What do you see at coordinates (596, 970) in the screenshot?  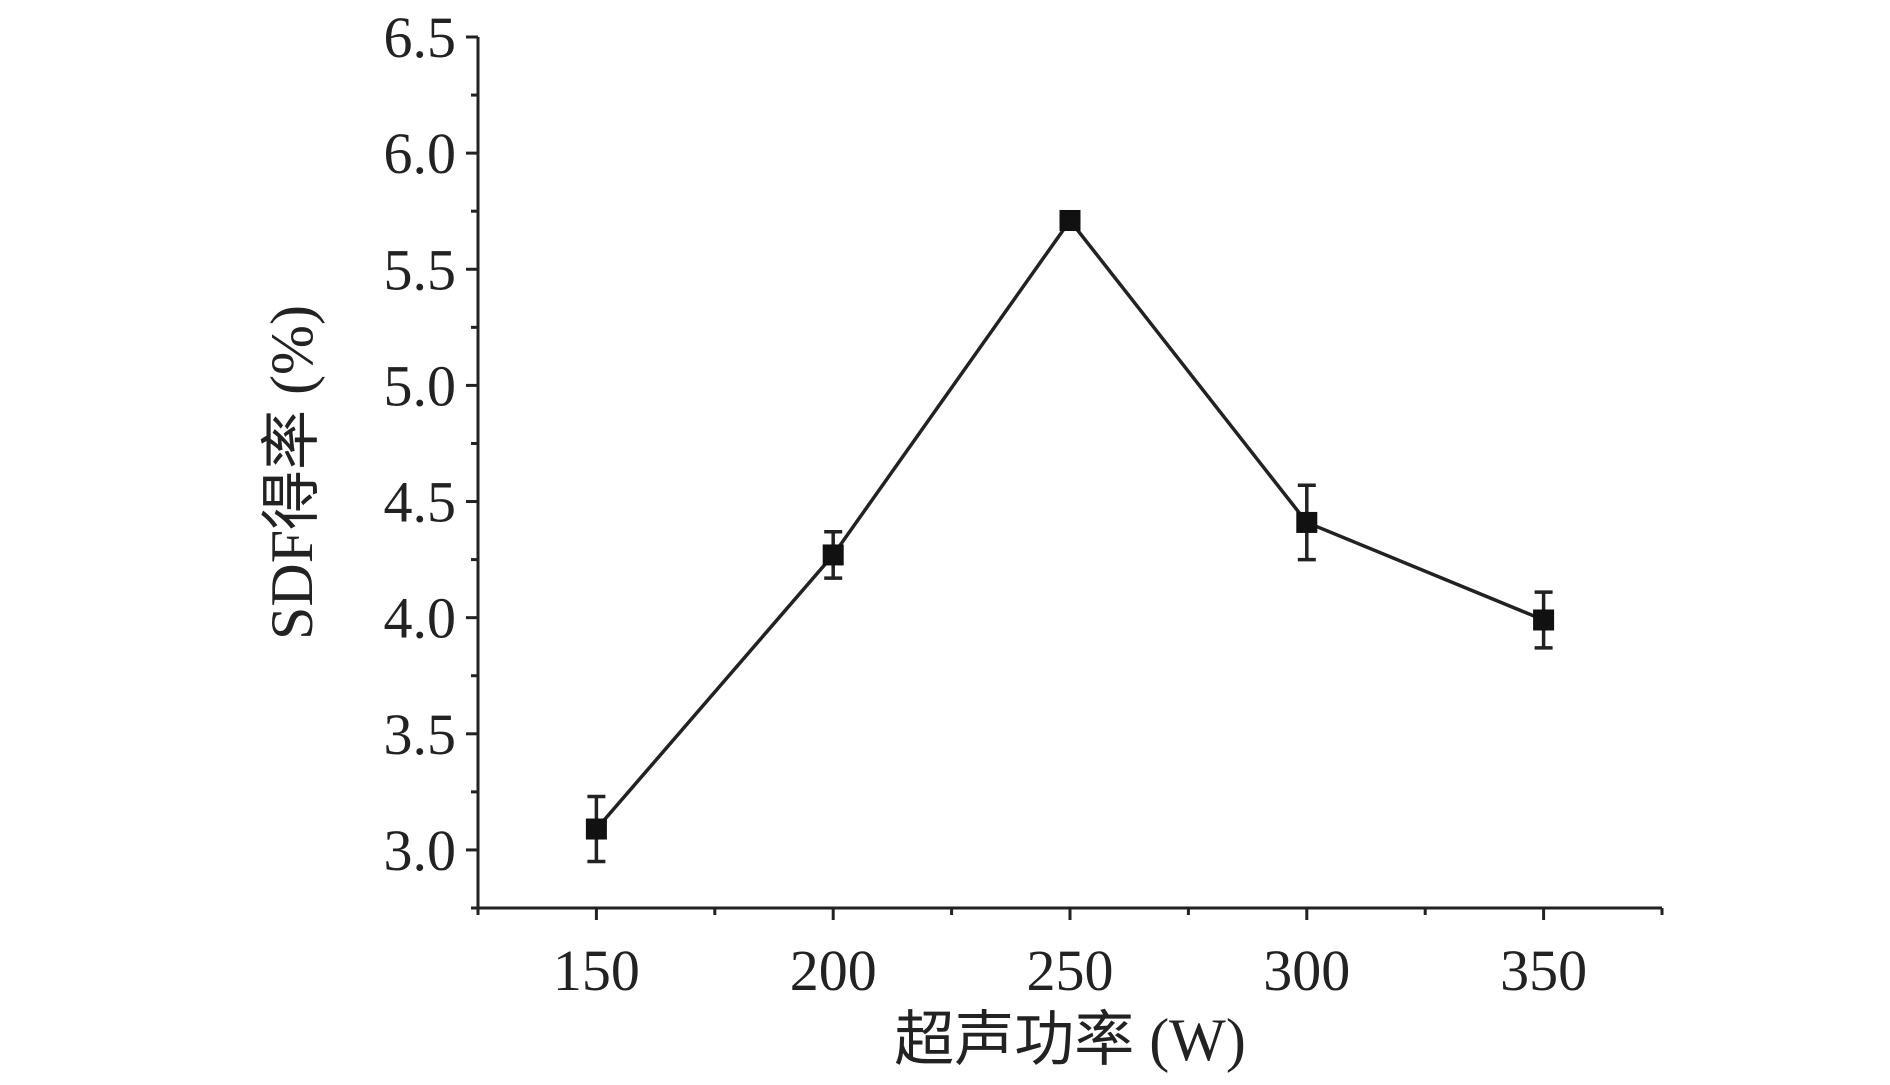 I see `x-tick-label: 150` at bounding box center [596, 970].